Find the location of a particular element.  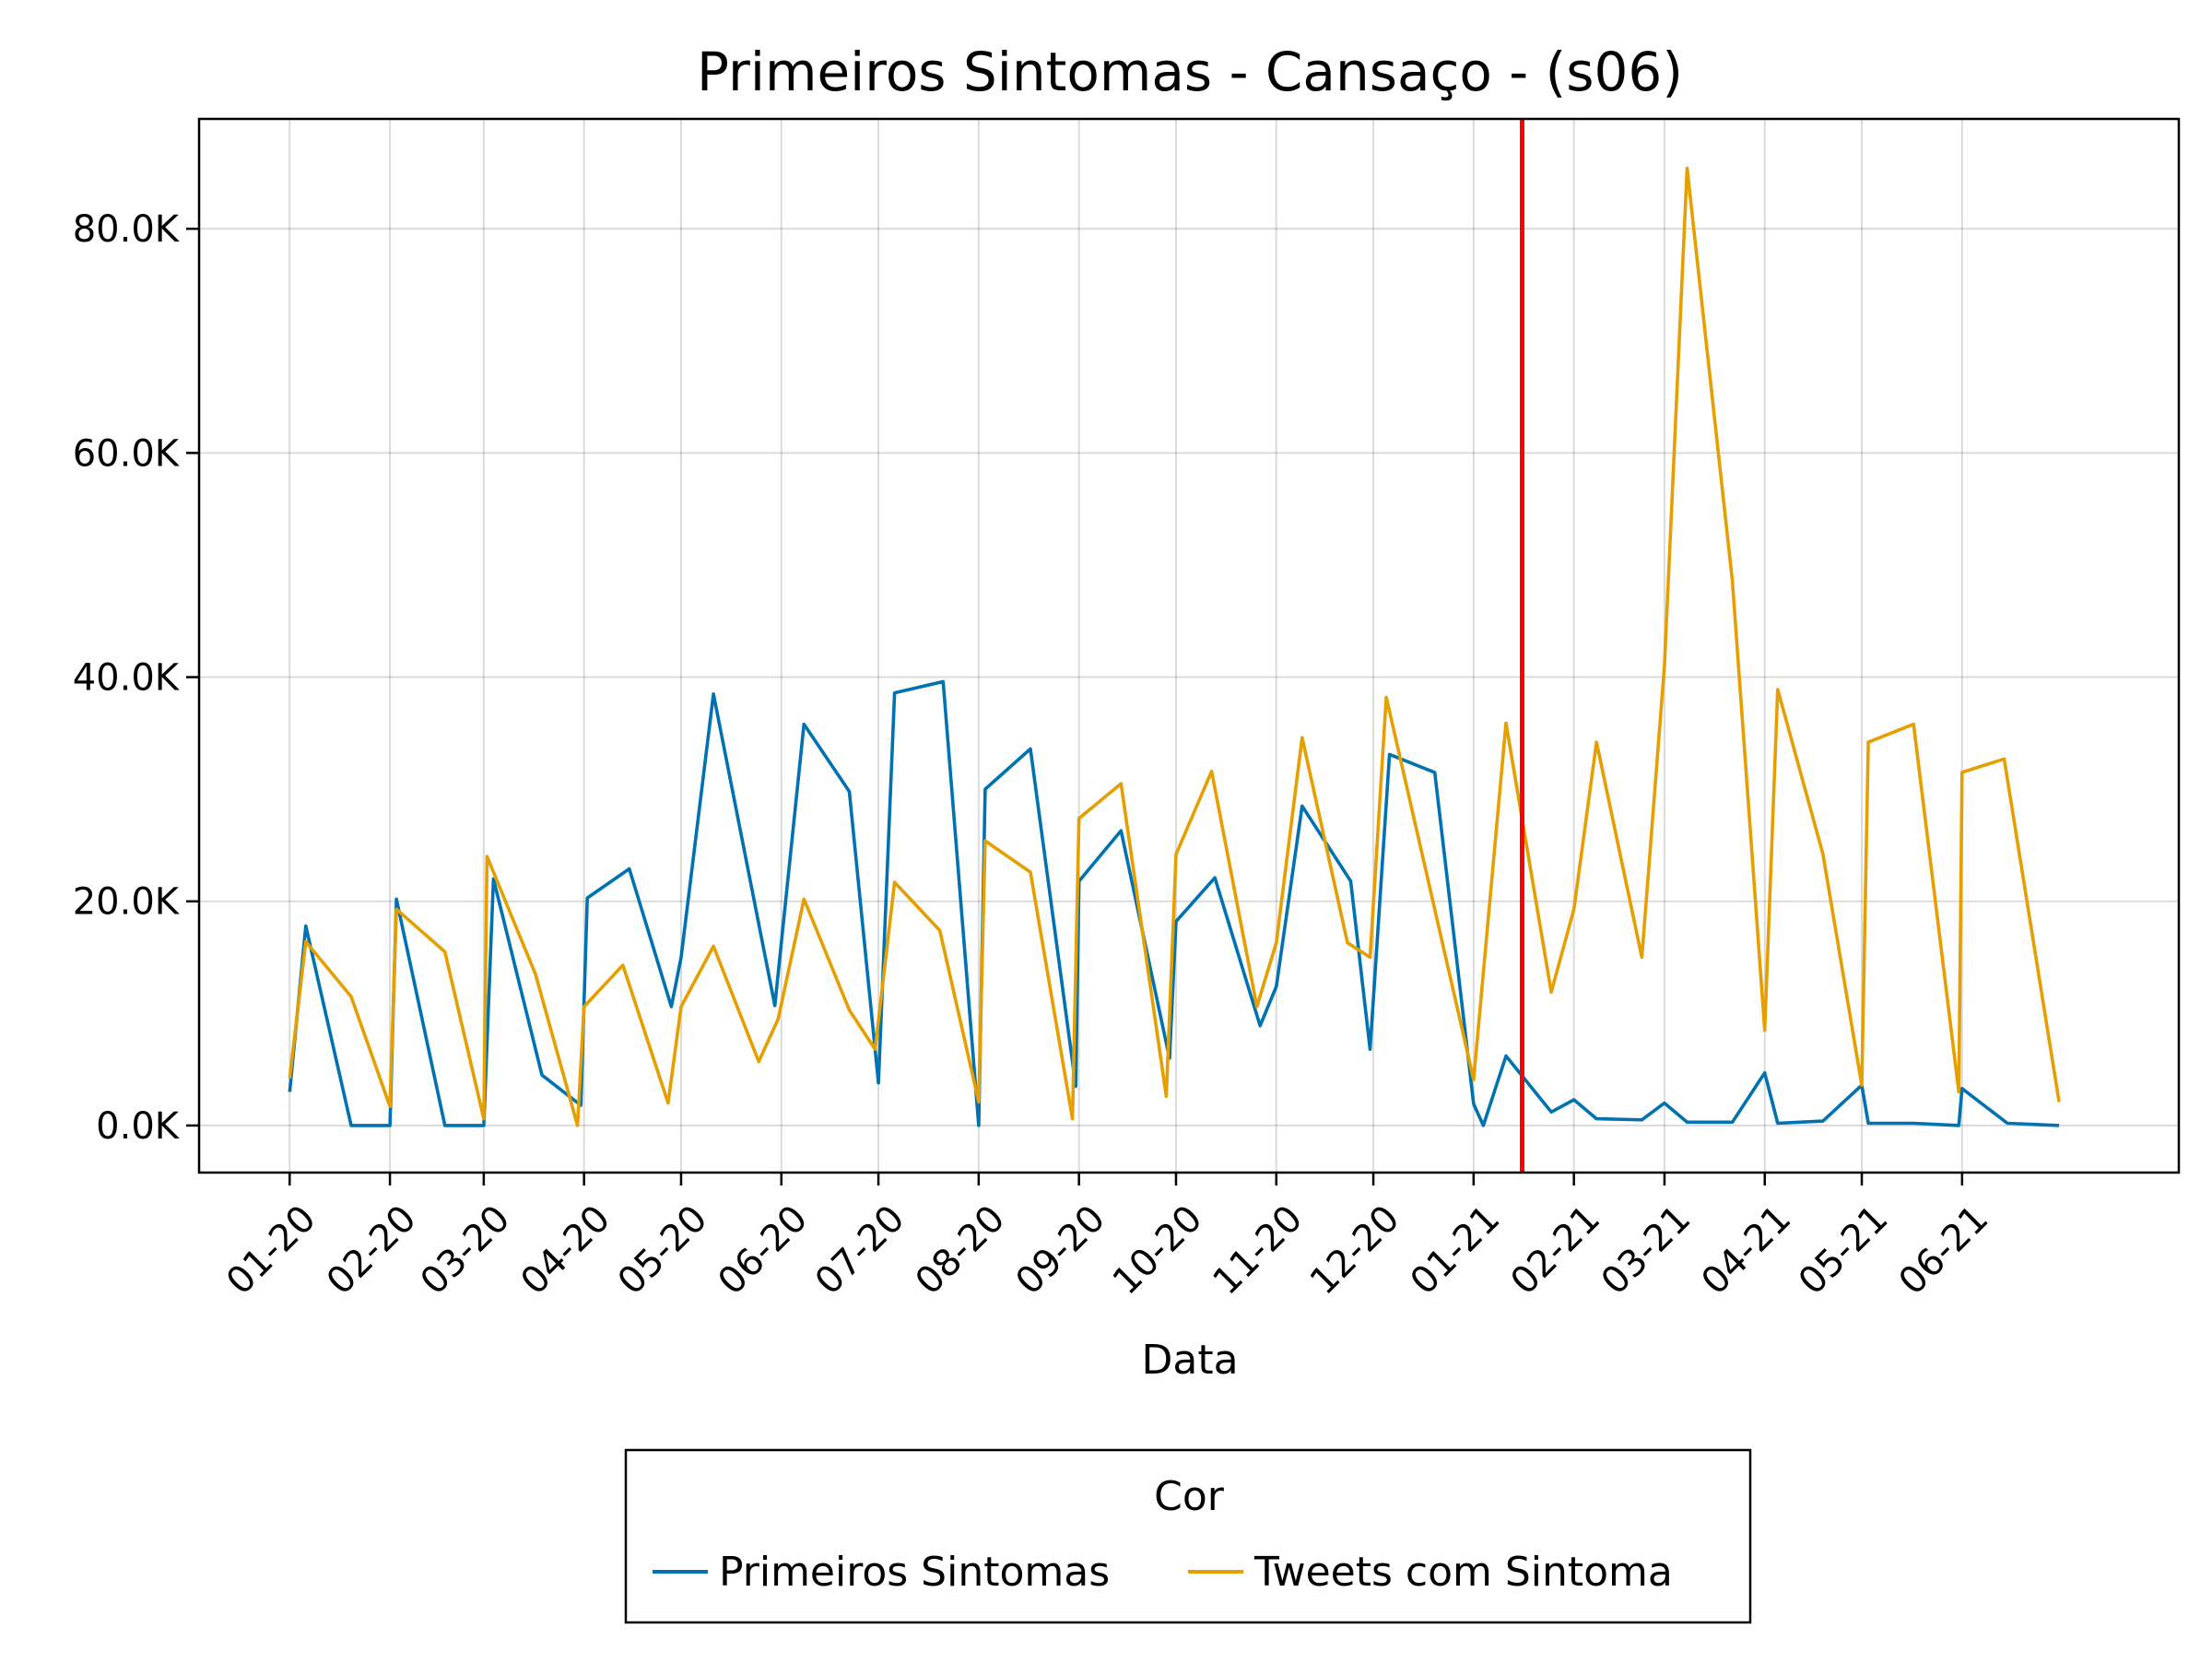

y-tick-label: 0.0K is located at coordinates (138, 1126).